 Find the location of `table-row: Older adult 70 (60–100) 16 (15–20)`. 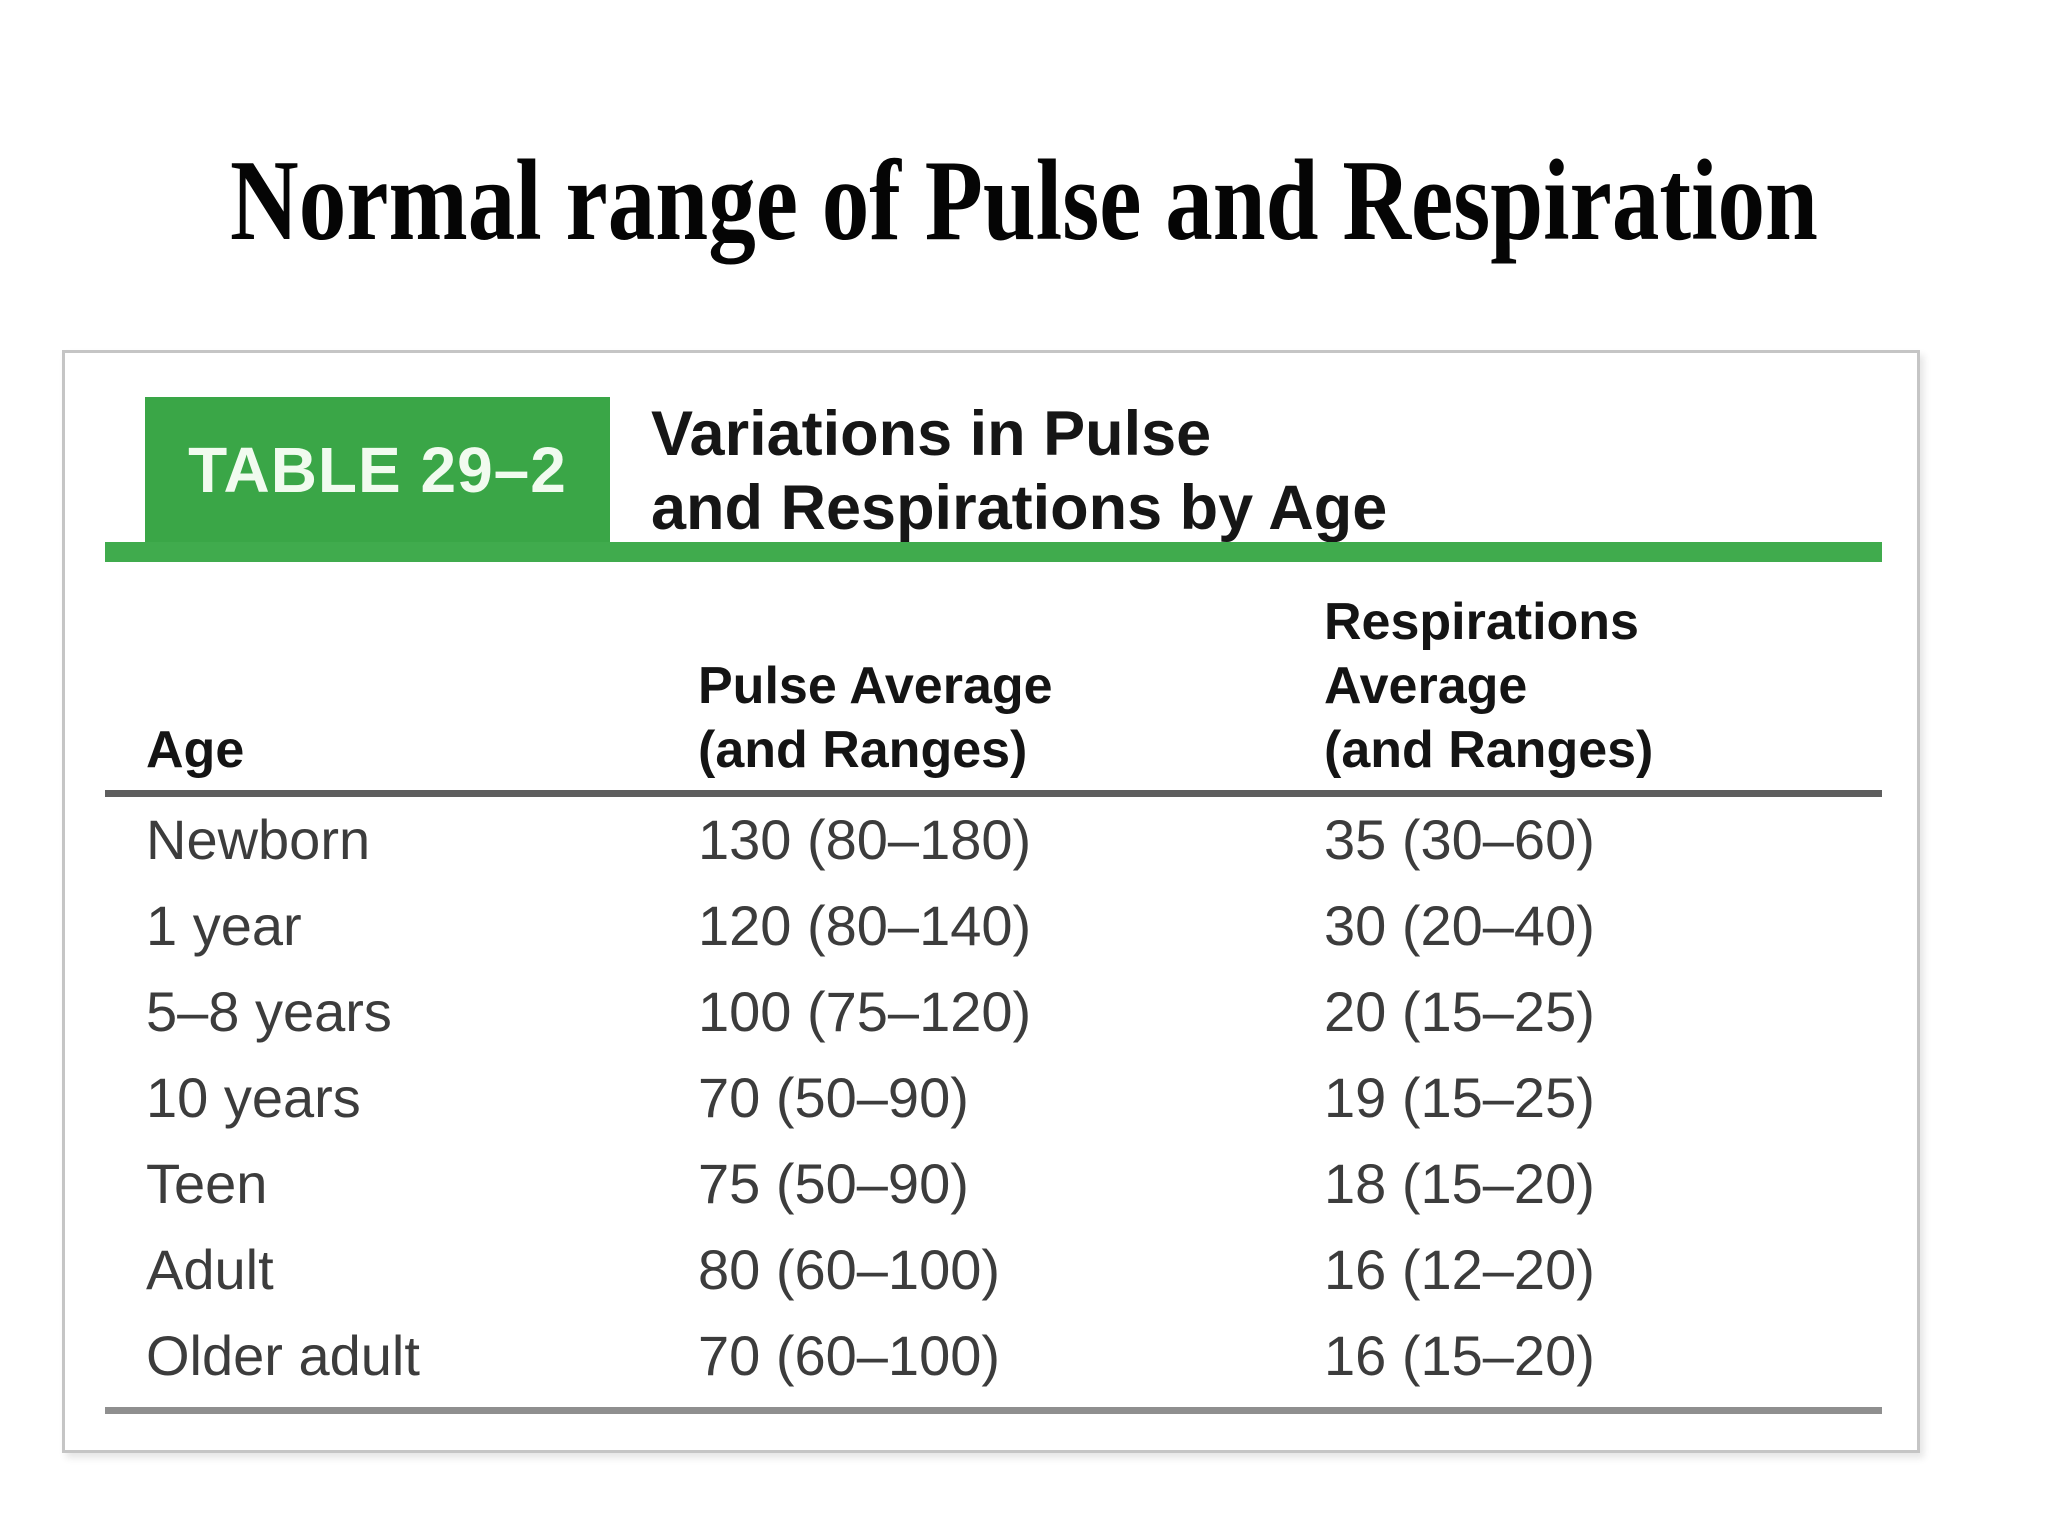

table-row: Older adult 70 (60–100) 16 (15–20) is located at coordinates (993, 1356).